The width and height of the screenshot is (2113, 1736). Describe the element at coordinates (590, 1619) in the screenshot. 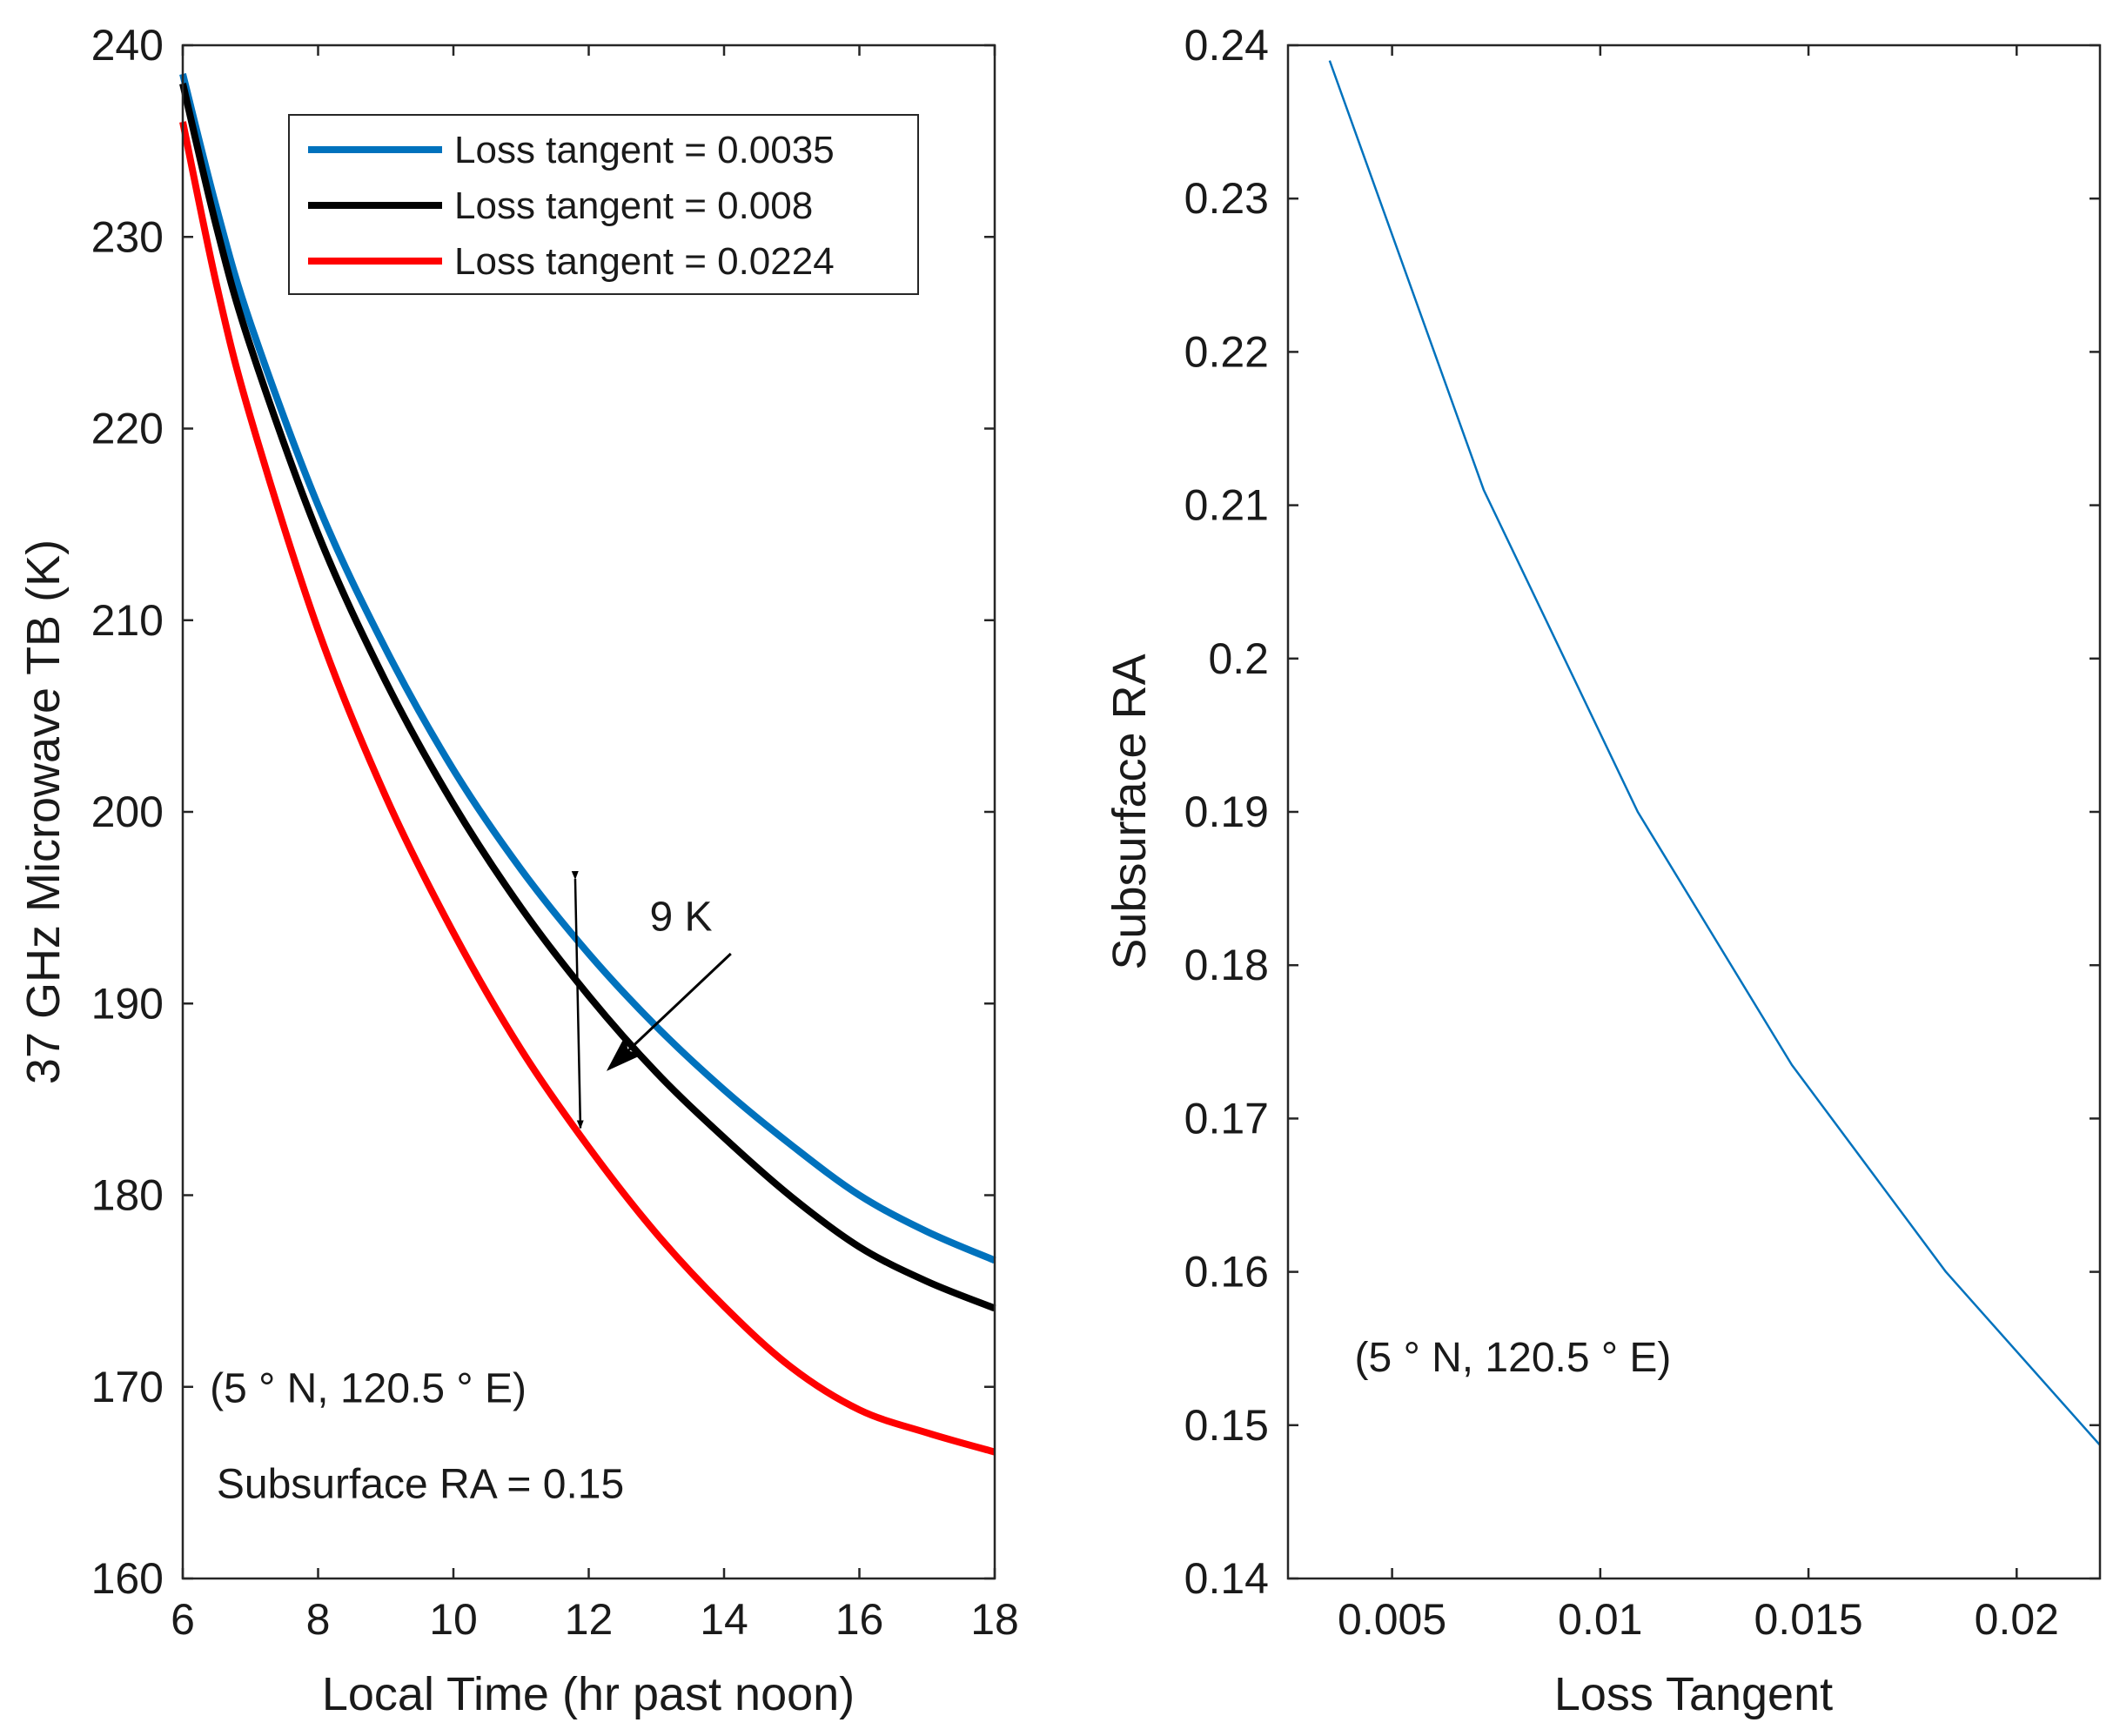

I see `l-x-tick-label: 12` at that location.